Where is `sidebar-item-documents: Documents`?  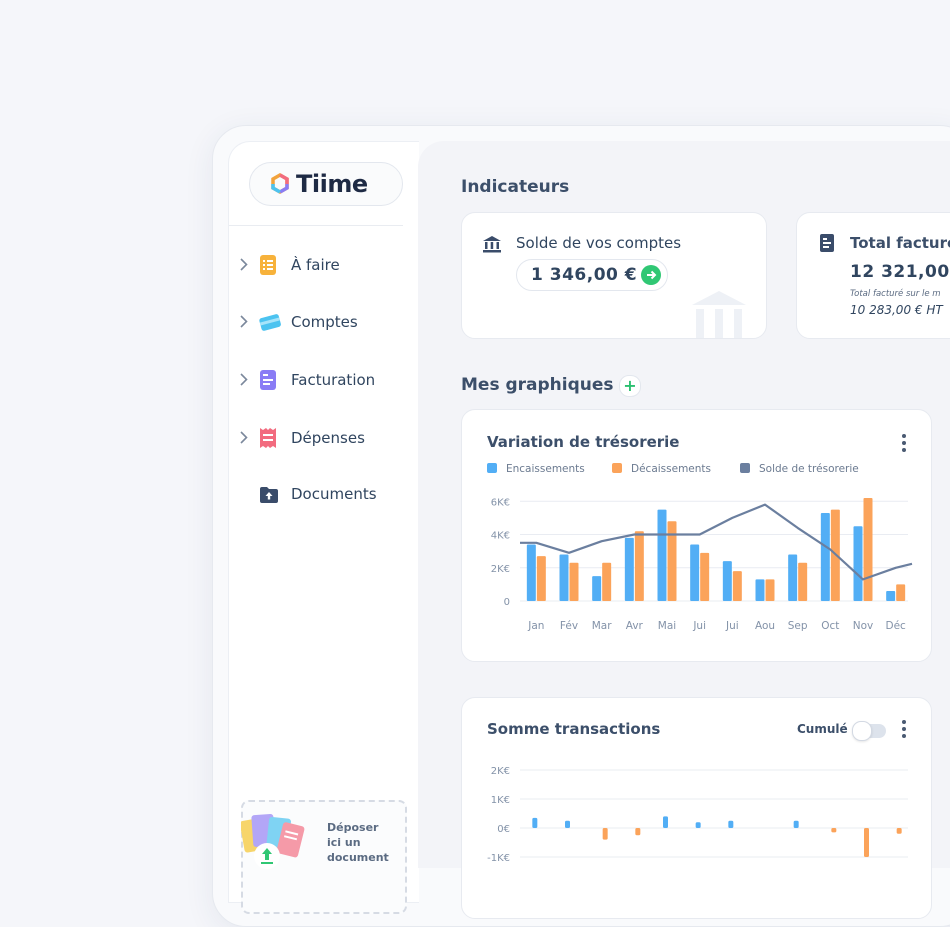 sidebar-item-documents: Documents is located at coordinates (324, 494).